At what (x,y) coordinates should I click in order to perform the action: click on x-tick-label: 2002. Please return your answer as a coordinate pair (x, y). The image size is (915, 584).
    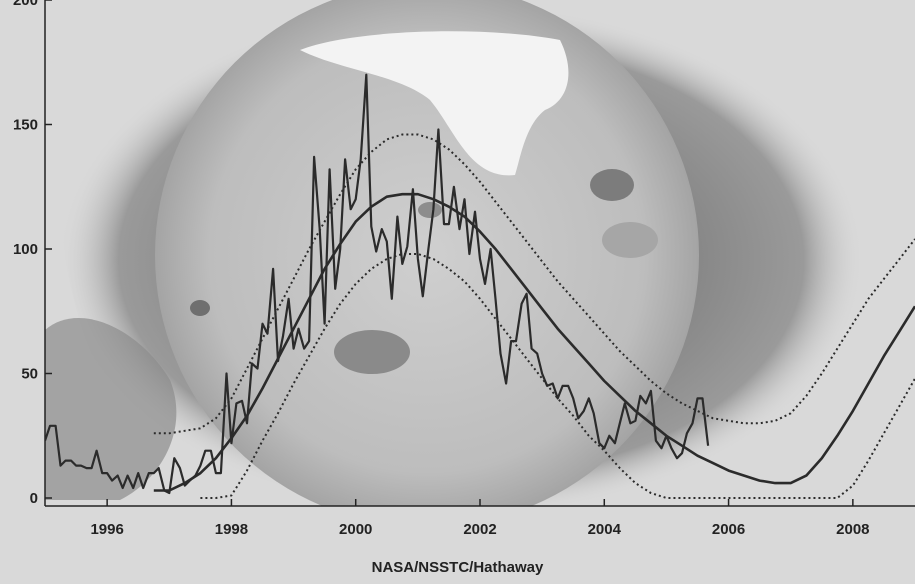
    Looking at the image, I should click on (479, 529).